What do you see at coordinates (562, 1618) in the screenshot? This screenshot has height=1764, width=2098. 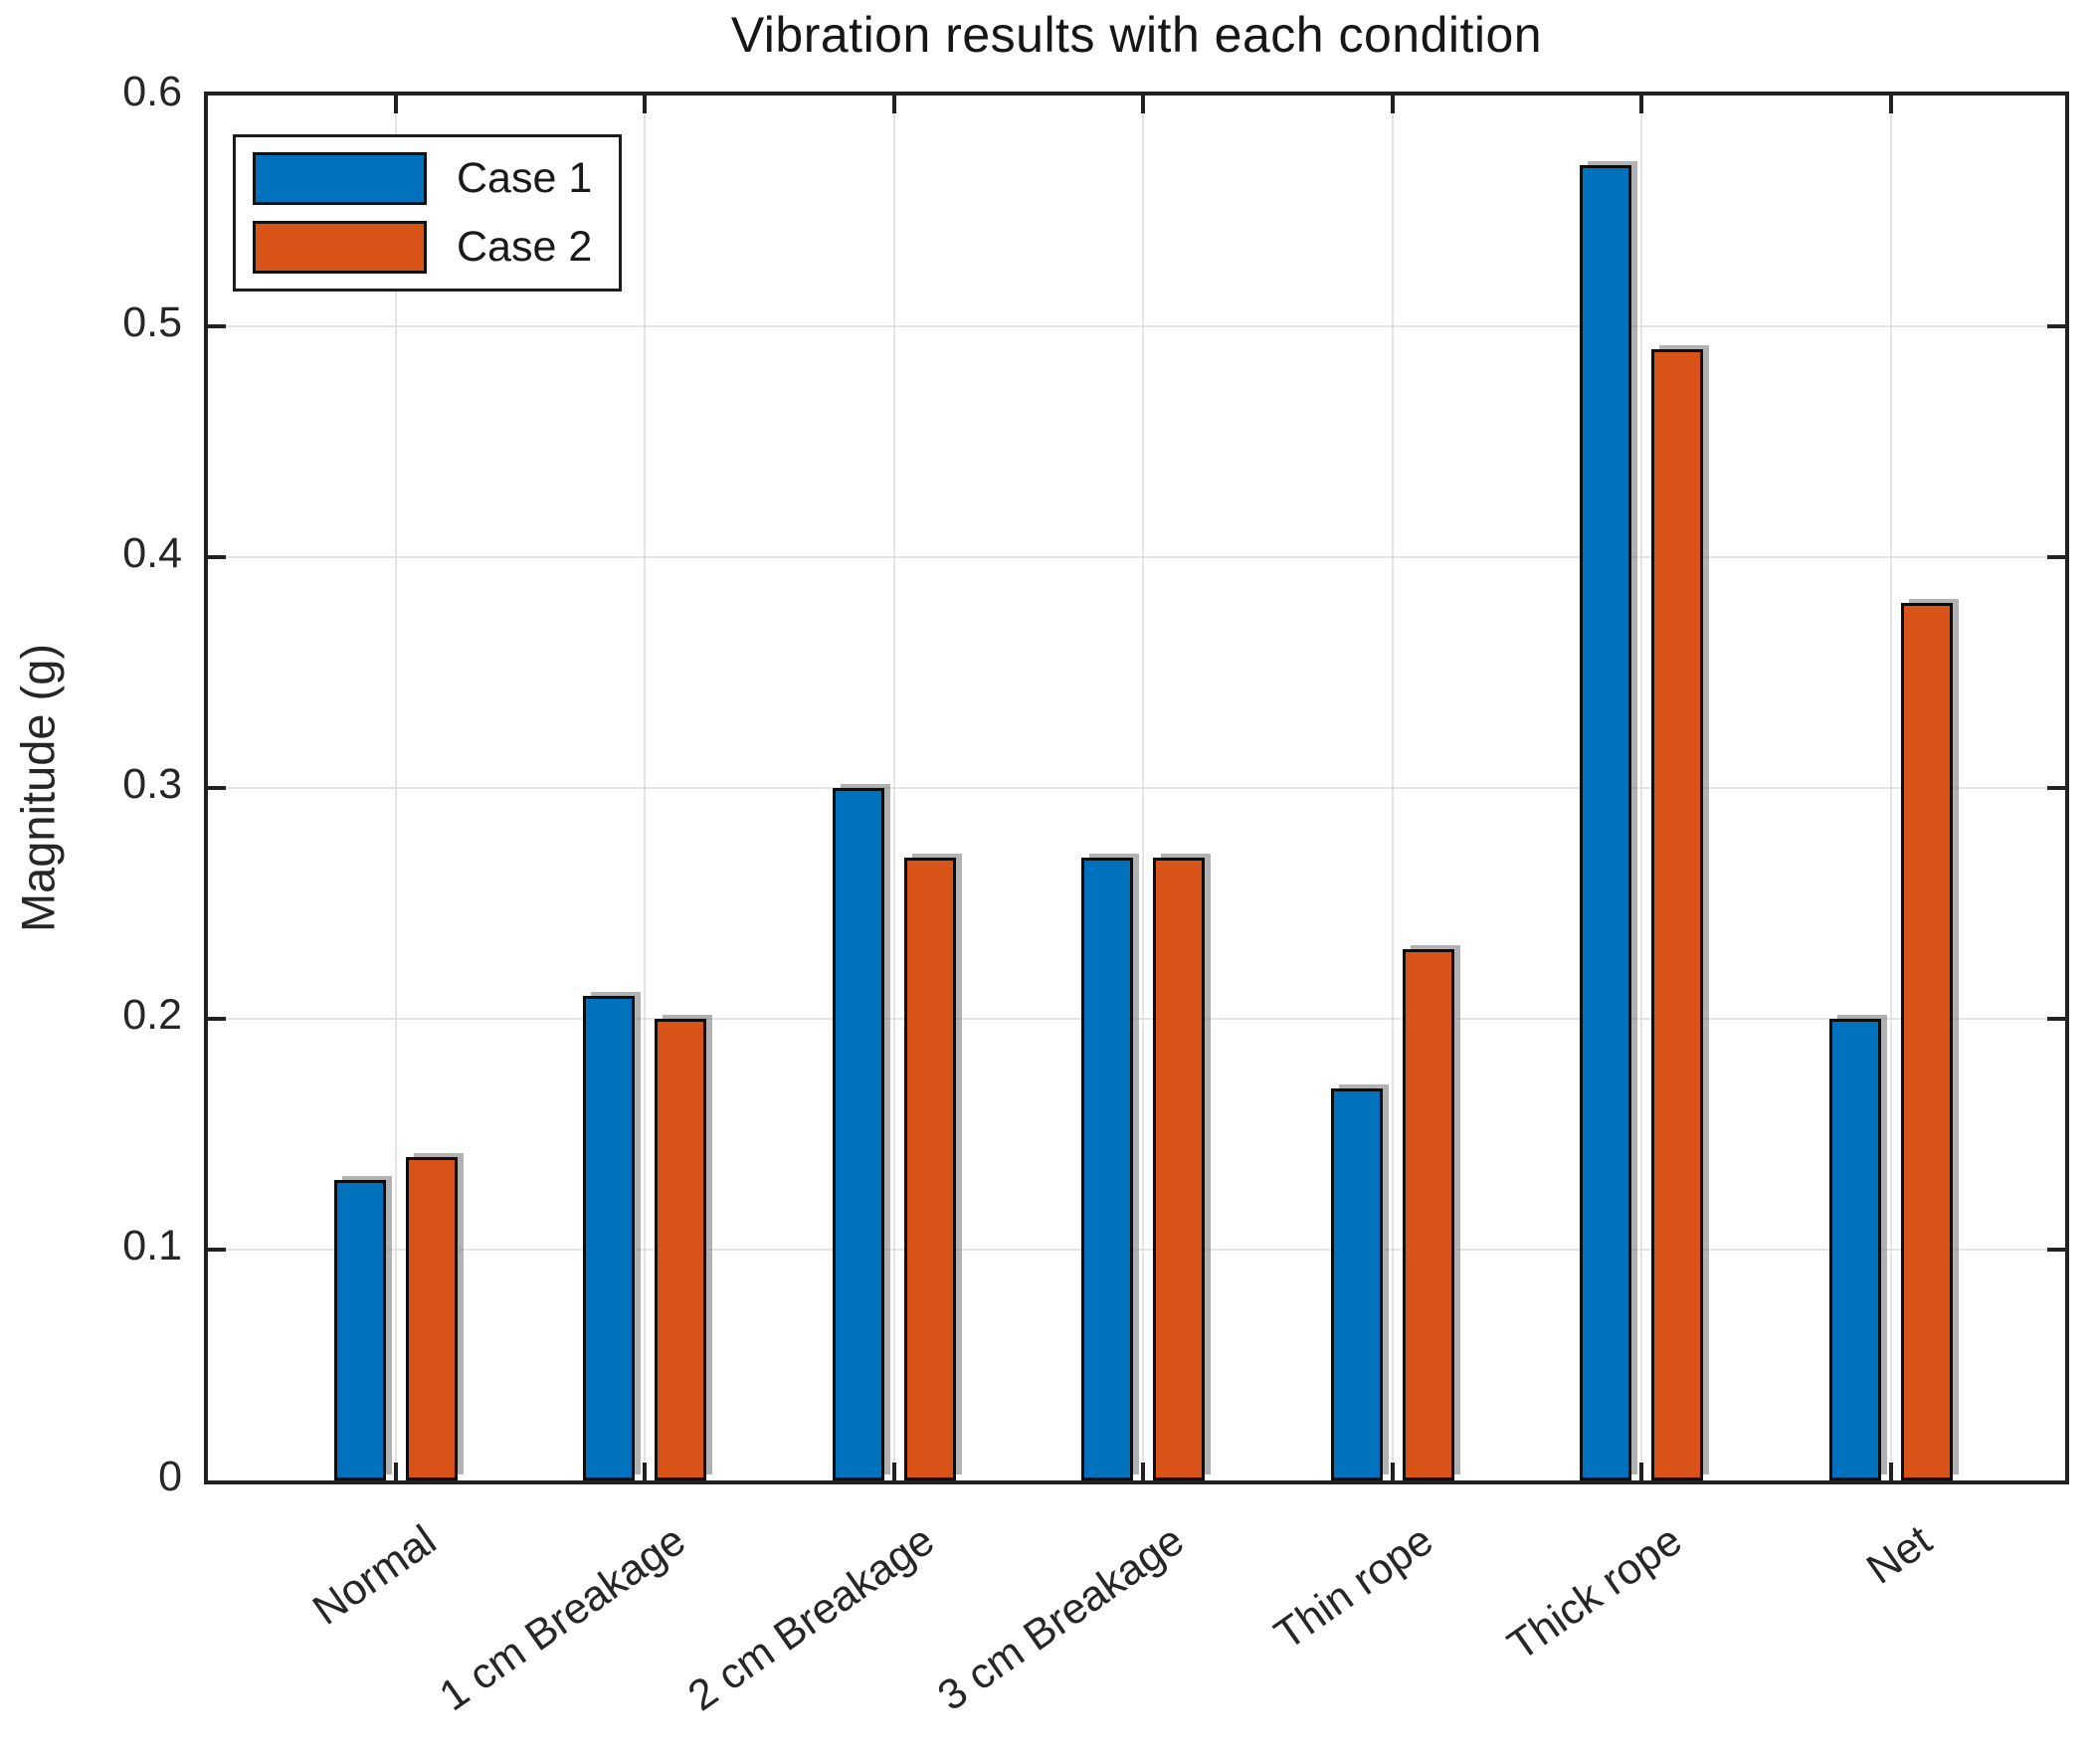 I see `x-tick-label: 1 cm Breakage` at bounding box center [562, 1618].